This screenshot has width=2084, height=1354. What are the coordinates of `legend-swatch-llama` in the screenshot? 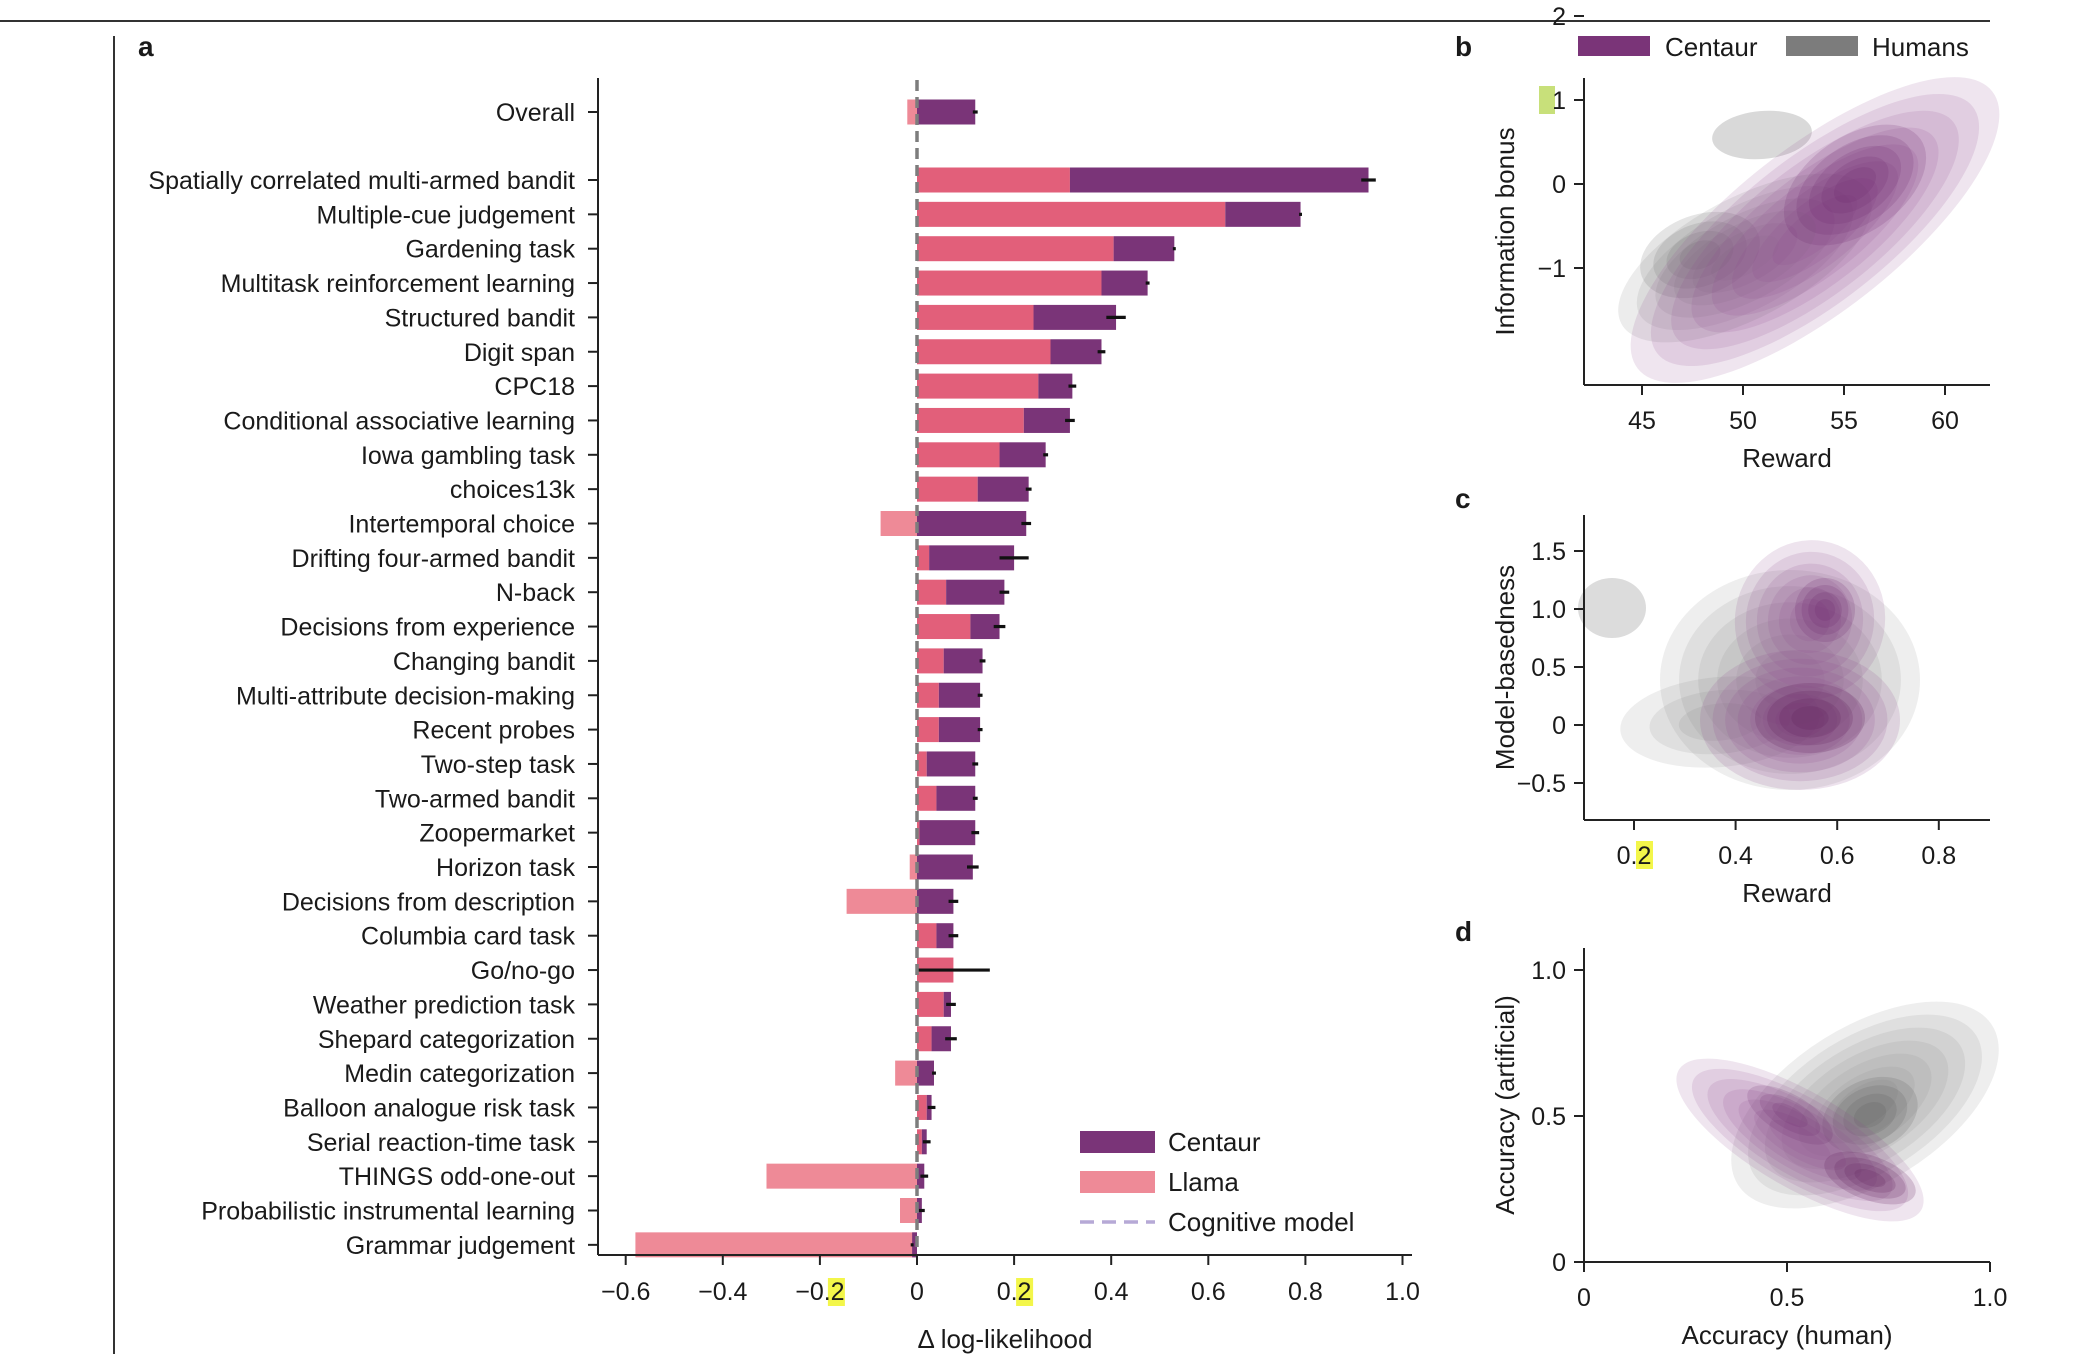 It's located at (1117, 1182).